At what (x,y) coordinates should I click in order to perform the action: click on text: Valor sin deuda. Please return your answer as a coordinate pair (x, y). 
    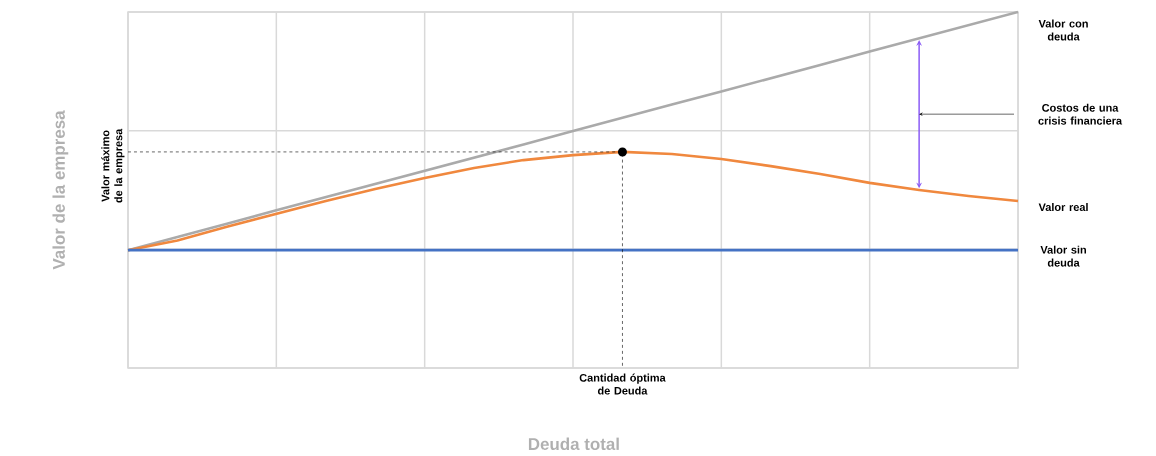
    Looking at the image, I should click on (1063, 256).